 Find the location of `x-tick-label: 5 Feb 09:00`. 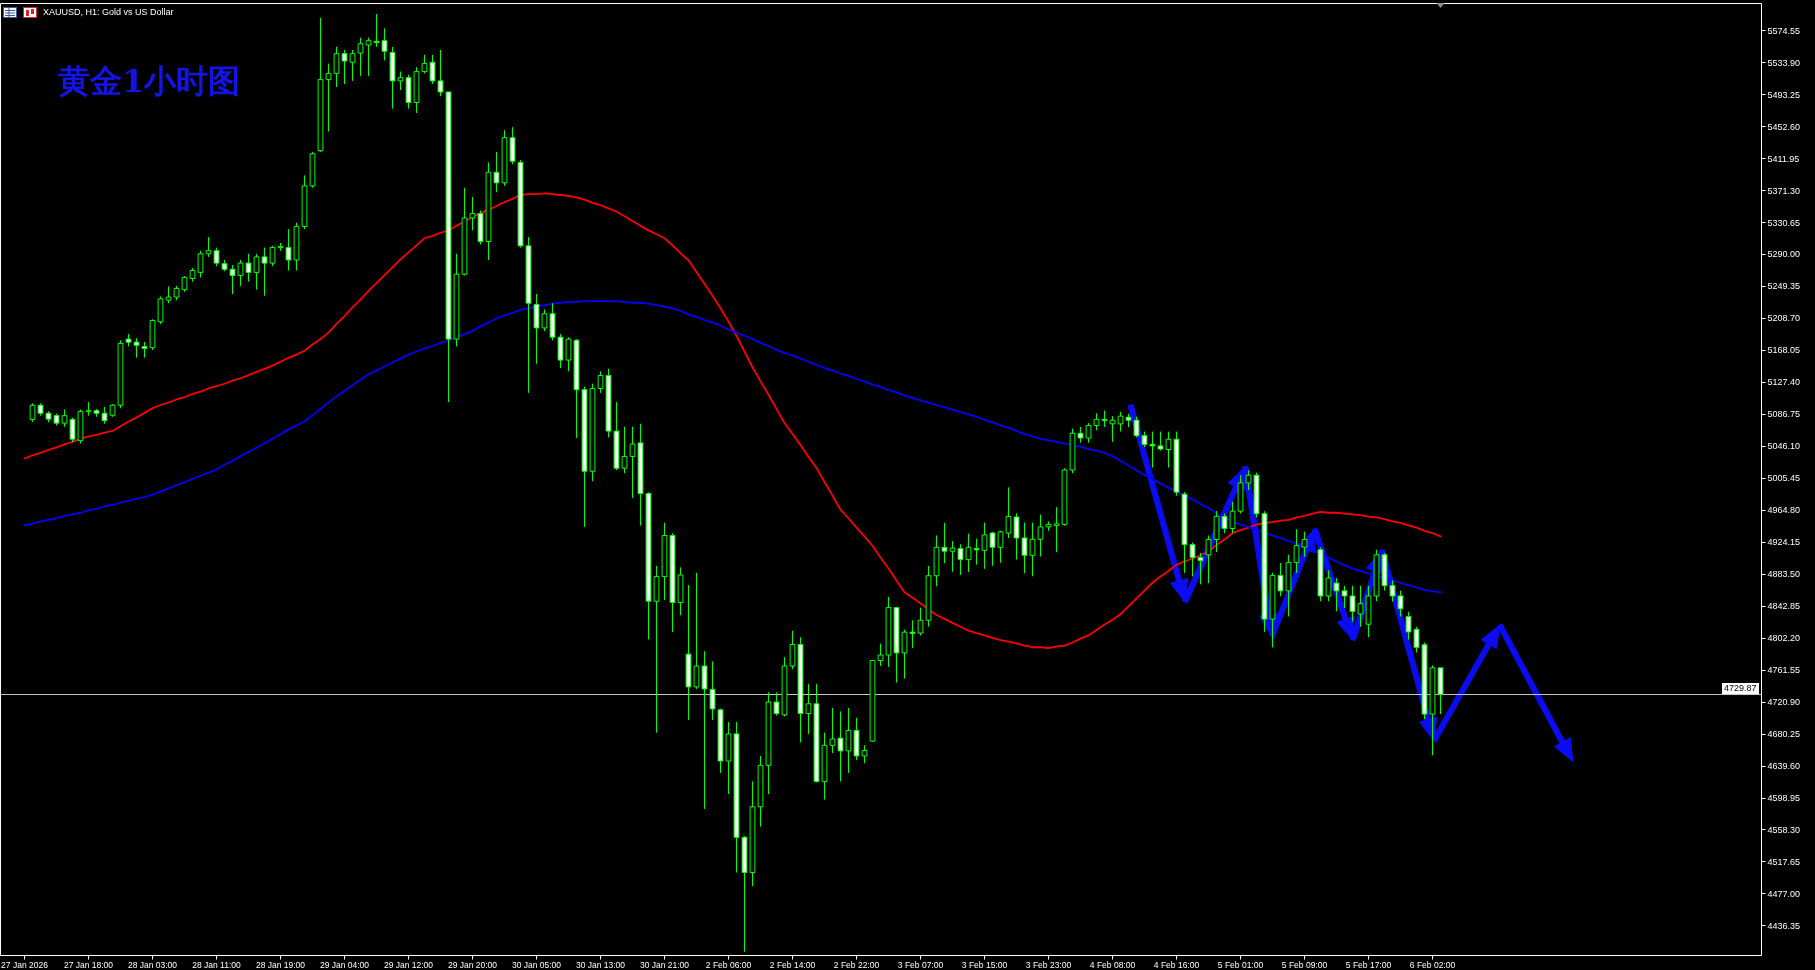

x-tick-label: 5 Feb 09:00 is located at coordinates (1304, 964).